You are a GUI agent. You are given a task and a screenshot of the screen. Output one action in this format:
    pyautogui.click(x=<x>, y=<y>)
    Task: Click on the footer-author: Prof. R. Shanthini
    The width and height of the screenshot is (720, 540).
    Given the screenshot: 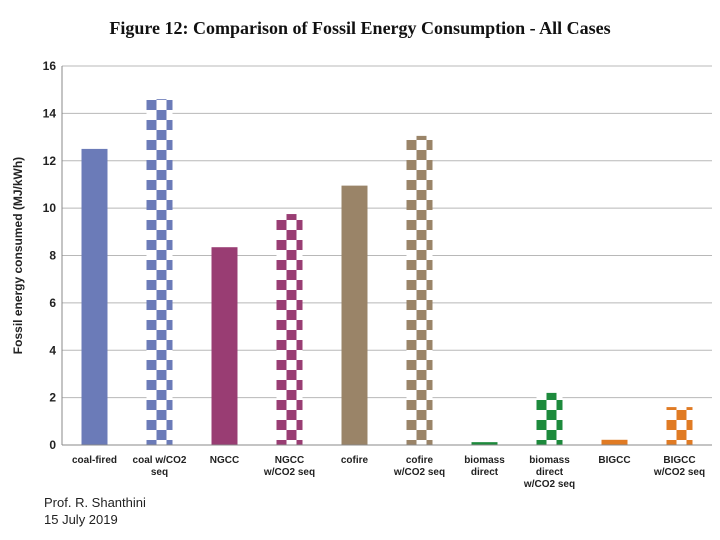 What is the action you would take?
    pyautogui.click(x=95, y=502)
    